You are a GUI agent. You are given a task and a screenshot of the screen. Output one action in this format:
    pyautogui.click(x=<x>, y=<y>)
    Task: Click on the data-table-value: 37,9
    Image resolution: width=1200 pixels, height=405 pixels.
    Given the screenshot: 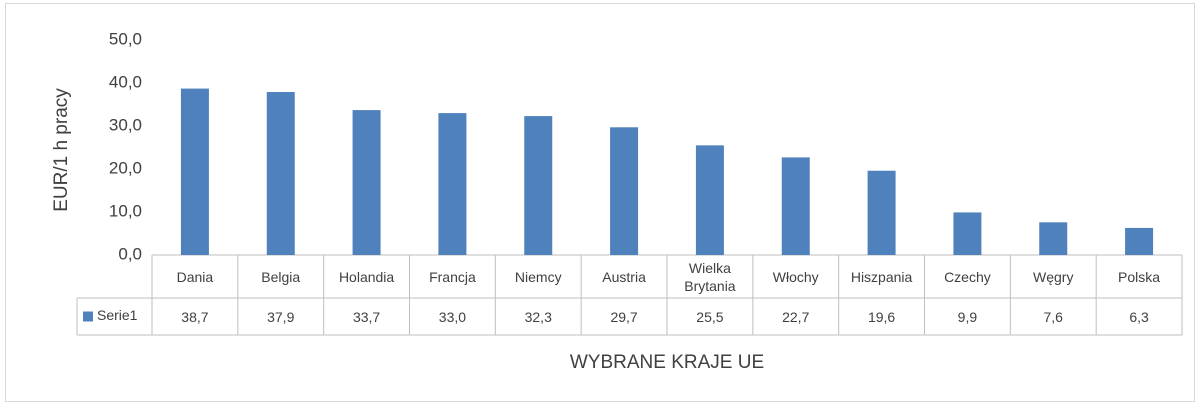 What is the action you would take?
    pyautogui.click(x=281, y=316)
    